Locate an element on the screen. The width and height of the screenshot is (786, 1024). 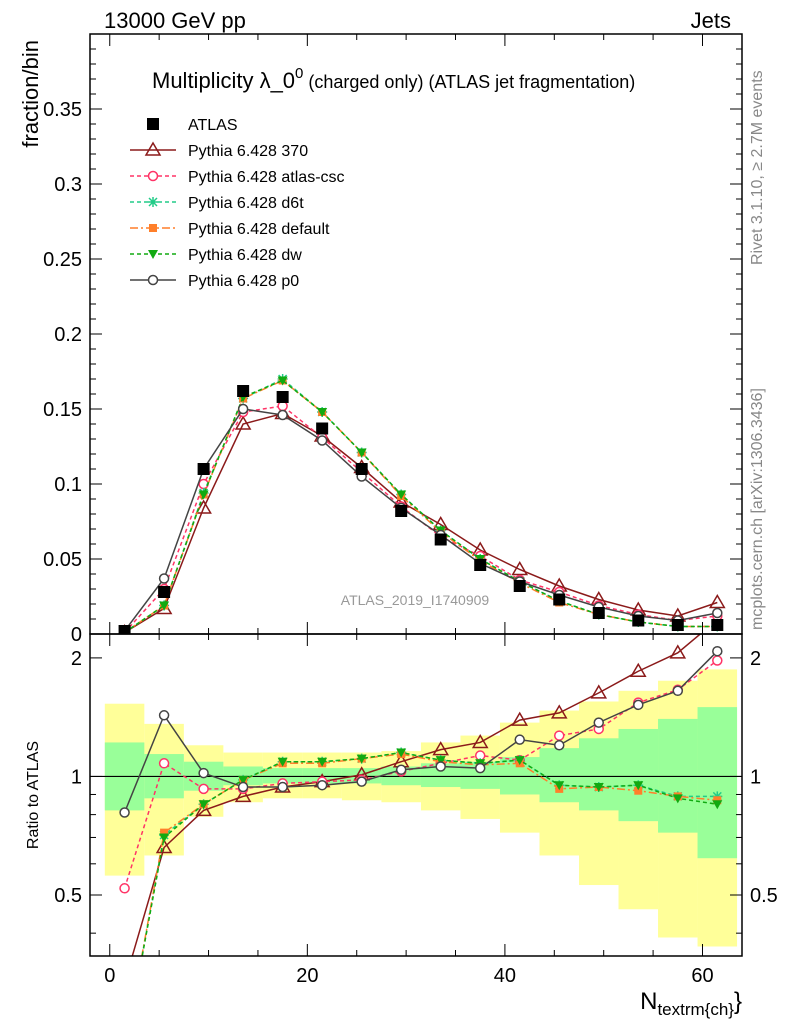
legend-marker-atlas is located at coordinates (153, 124).